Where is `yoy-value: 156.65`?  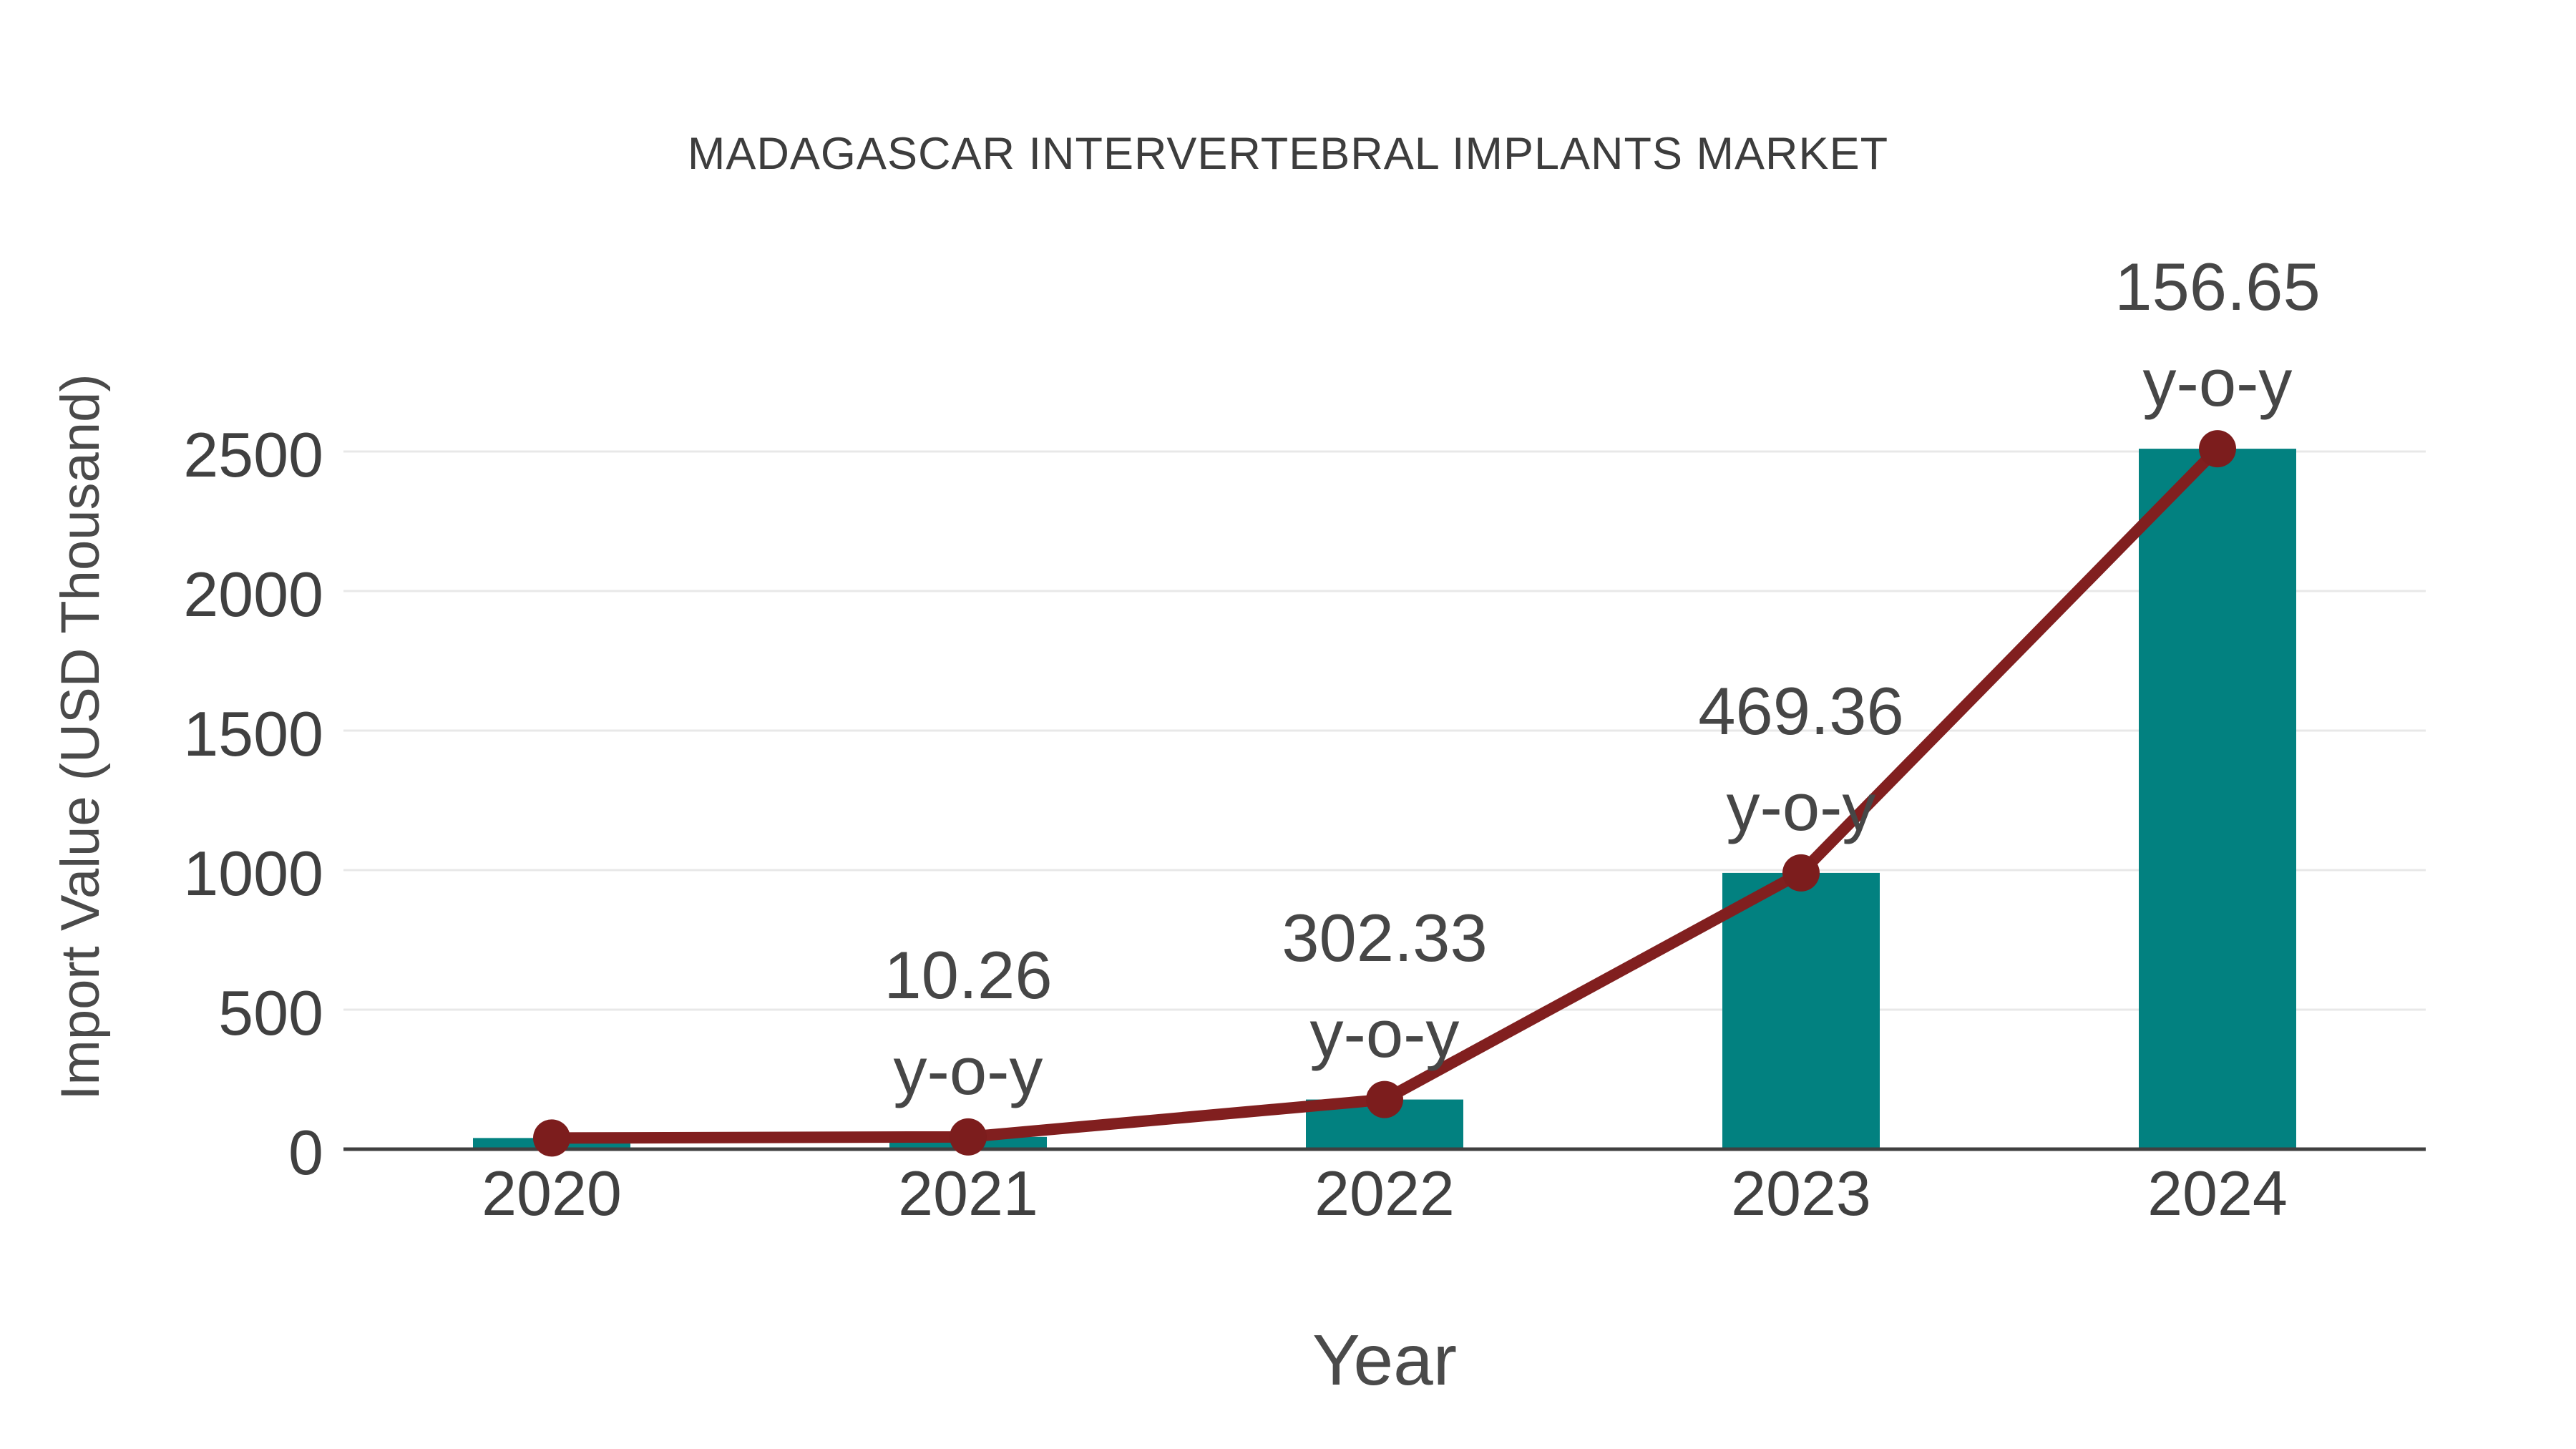 yoy-value: 156.65 is located at coordinates (2217, 287).